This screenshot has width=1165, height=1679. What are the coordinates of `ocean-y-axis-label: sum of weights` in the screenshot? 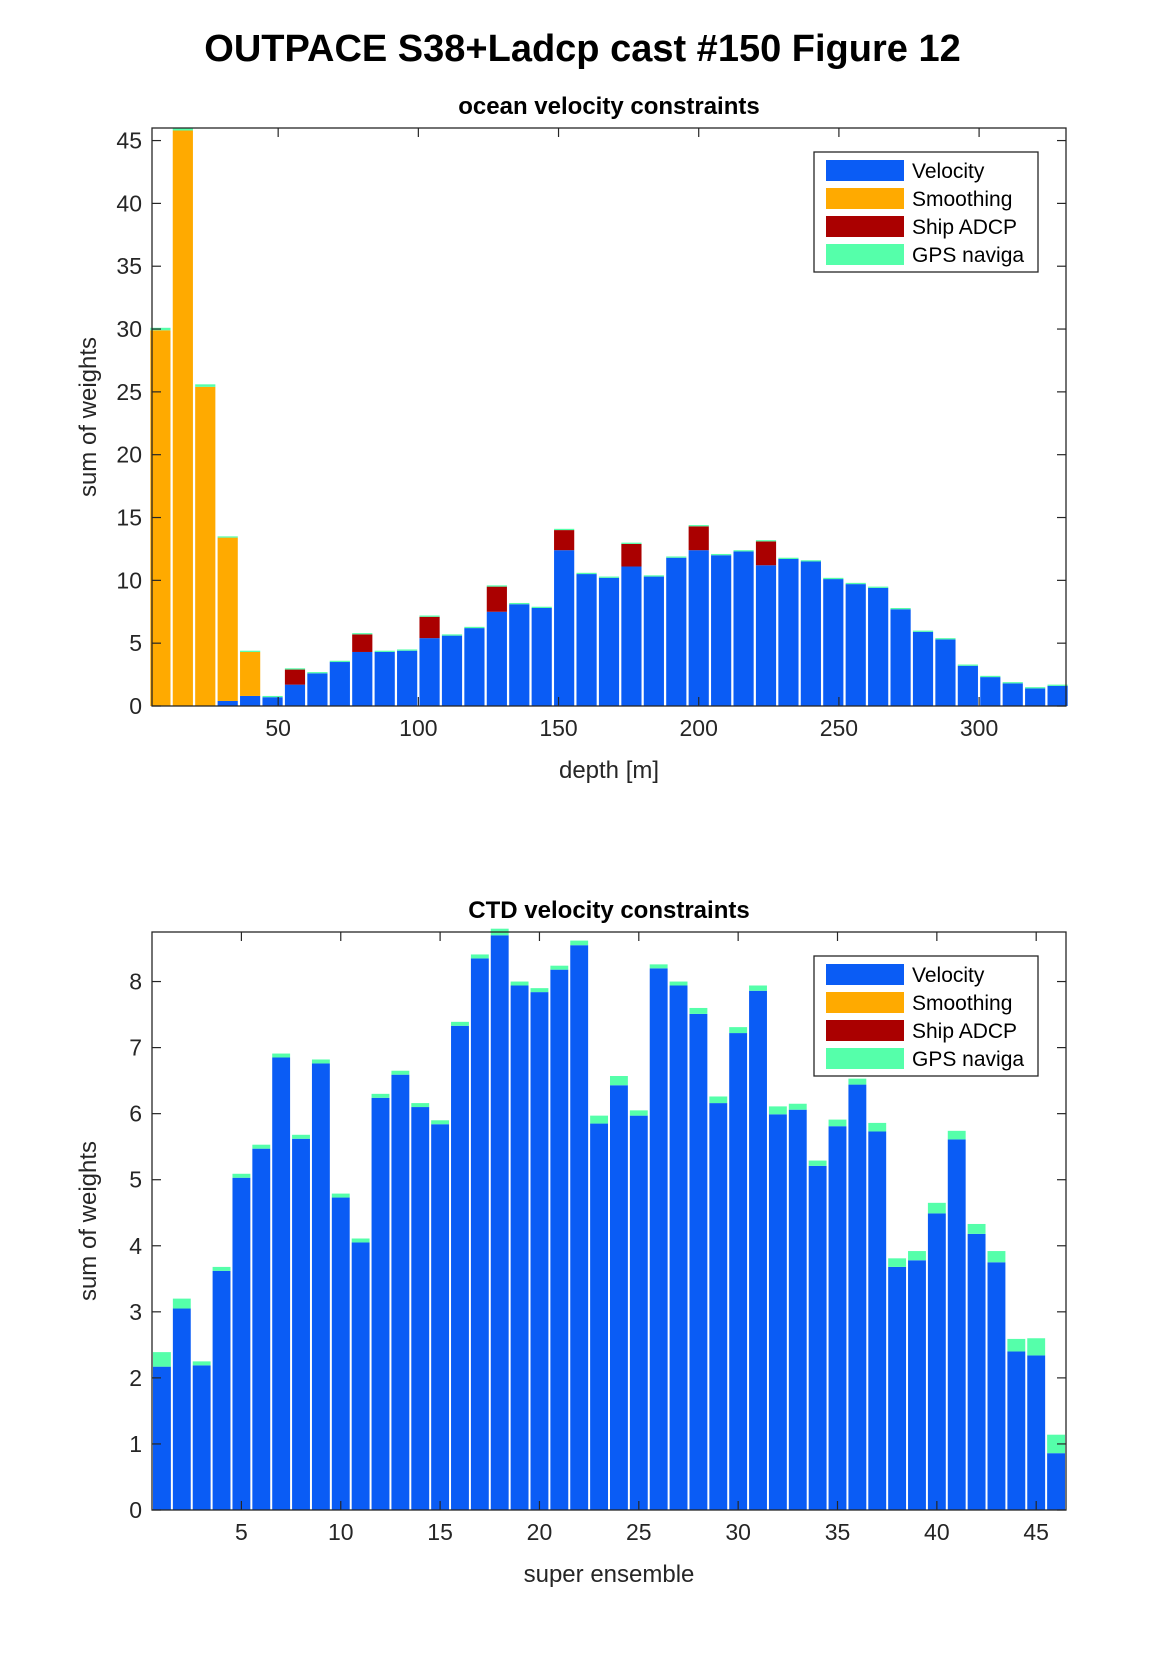 It's located at (88, 417).